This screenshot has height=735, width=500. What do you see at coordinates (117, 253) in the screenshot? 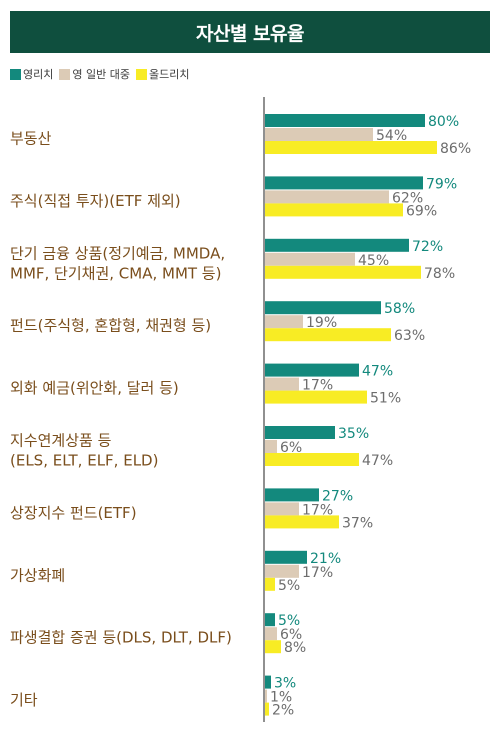
I see `category-label: 단기 금융 상품(정기예금, MMDA,` at bounding box center [117, 253].